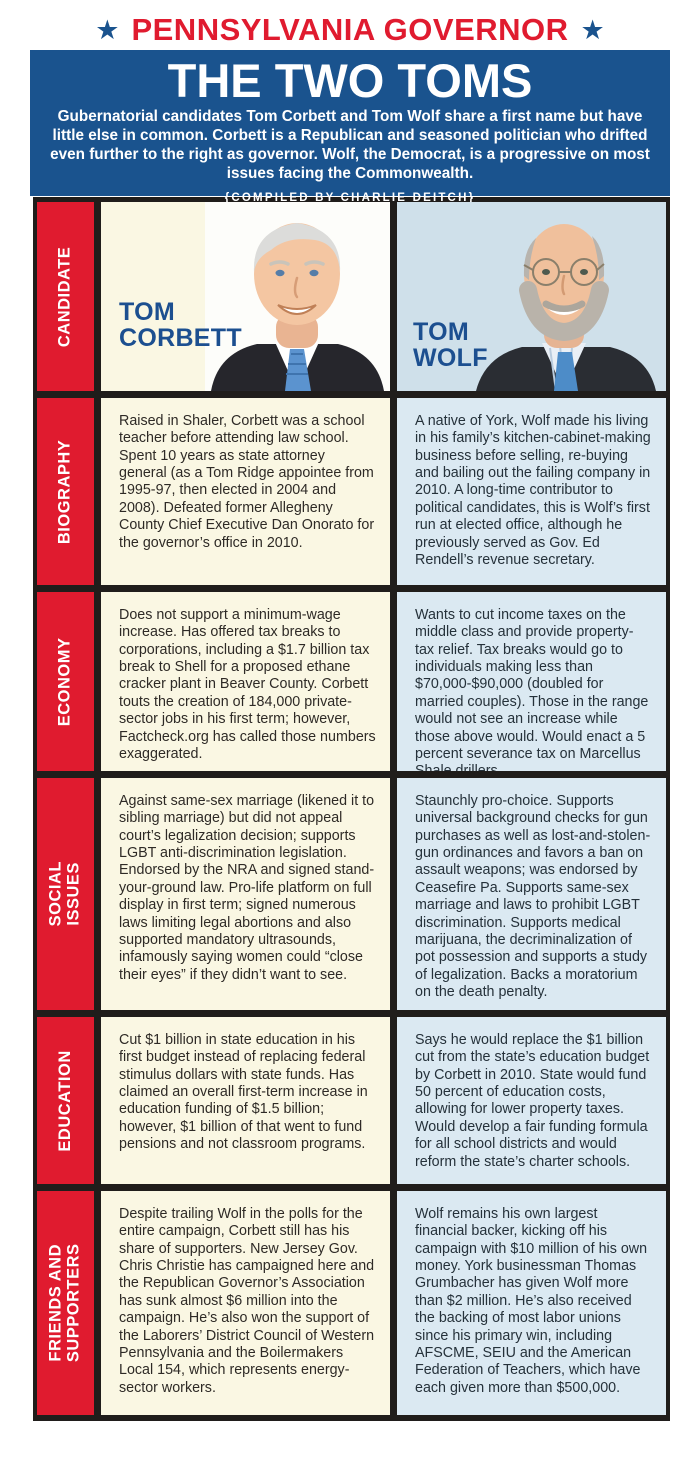 This screenshot has width=700, height=1474. I want to click on page-title: THE TWO TOMS, so click(350, 80).